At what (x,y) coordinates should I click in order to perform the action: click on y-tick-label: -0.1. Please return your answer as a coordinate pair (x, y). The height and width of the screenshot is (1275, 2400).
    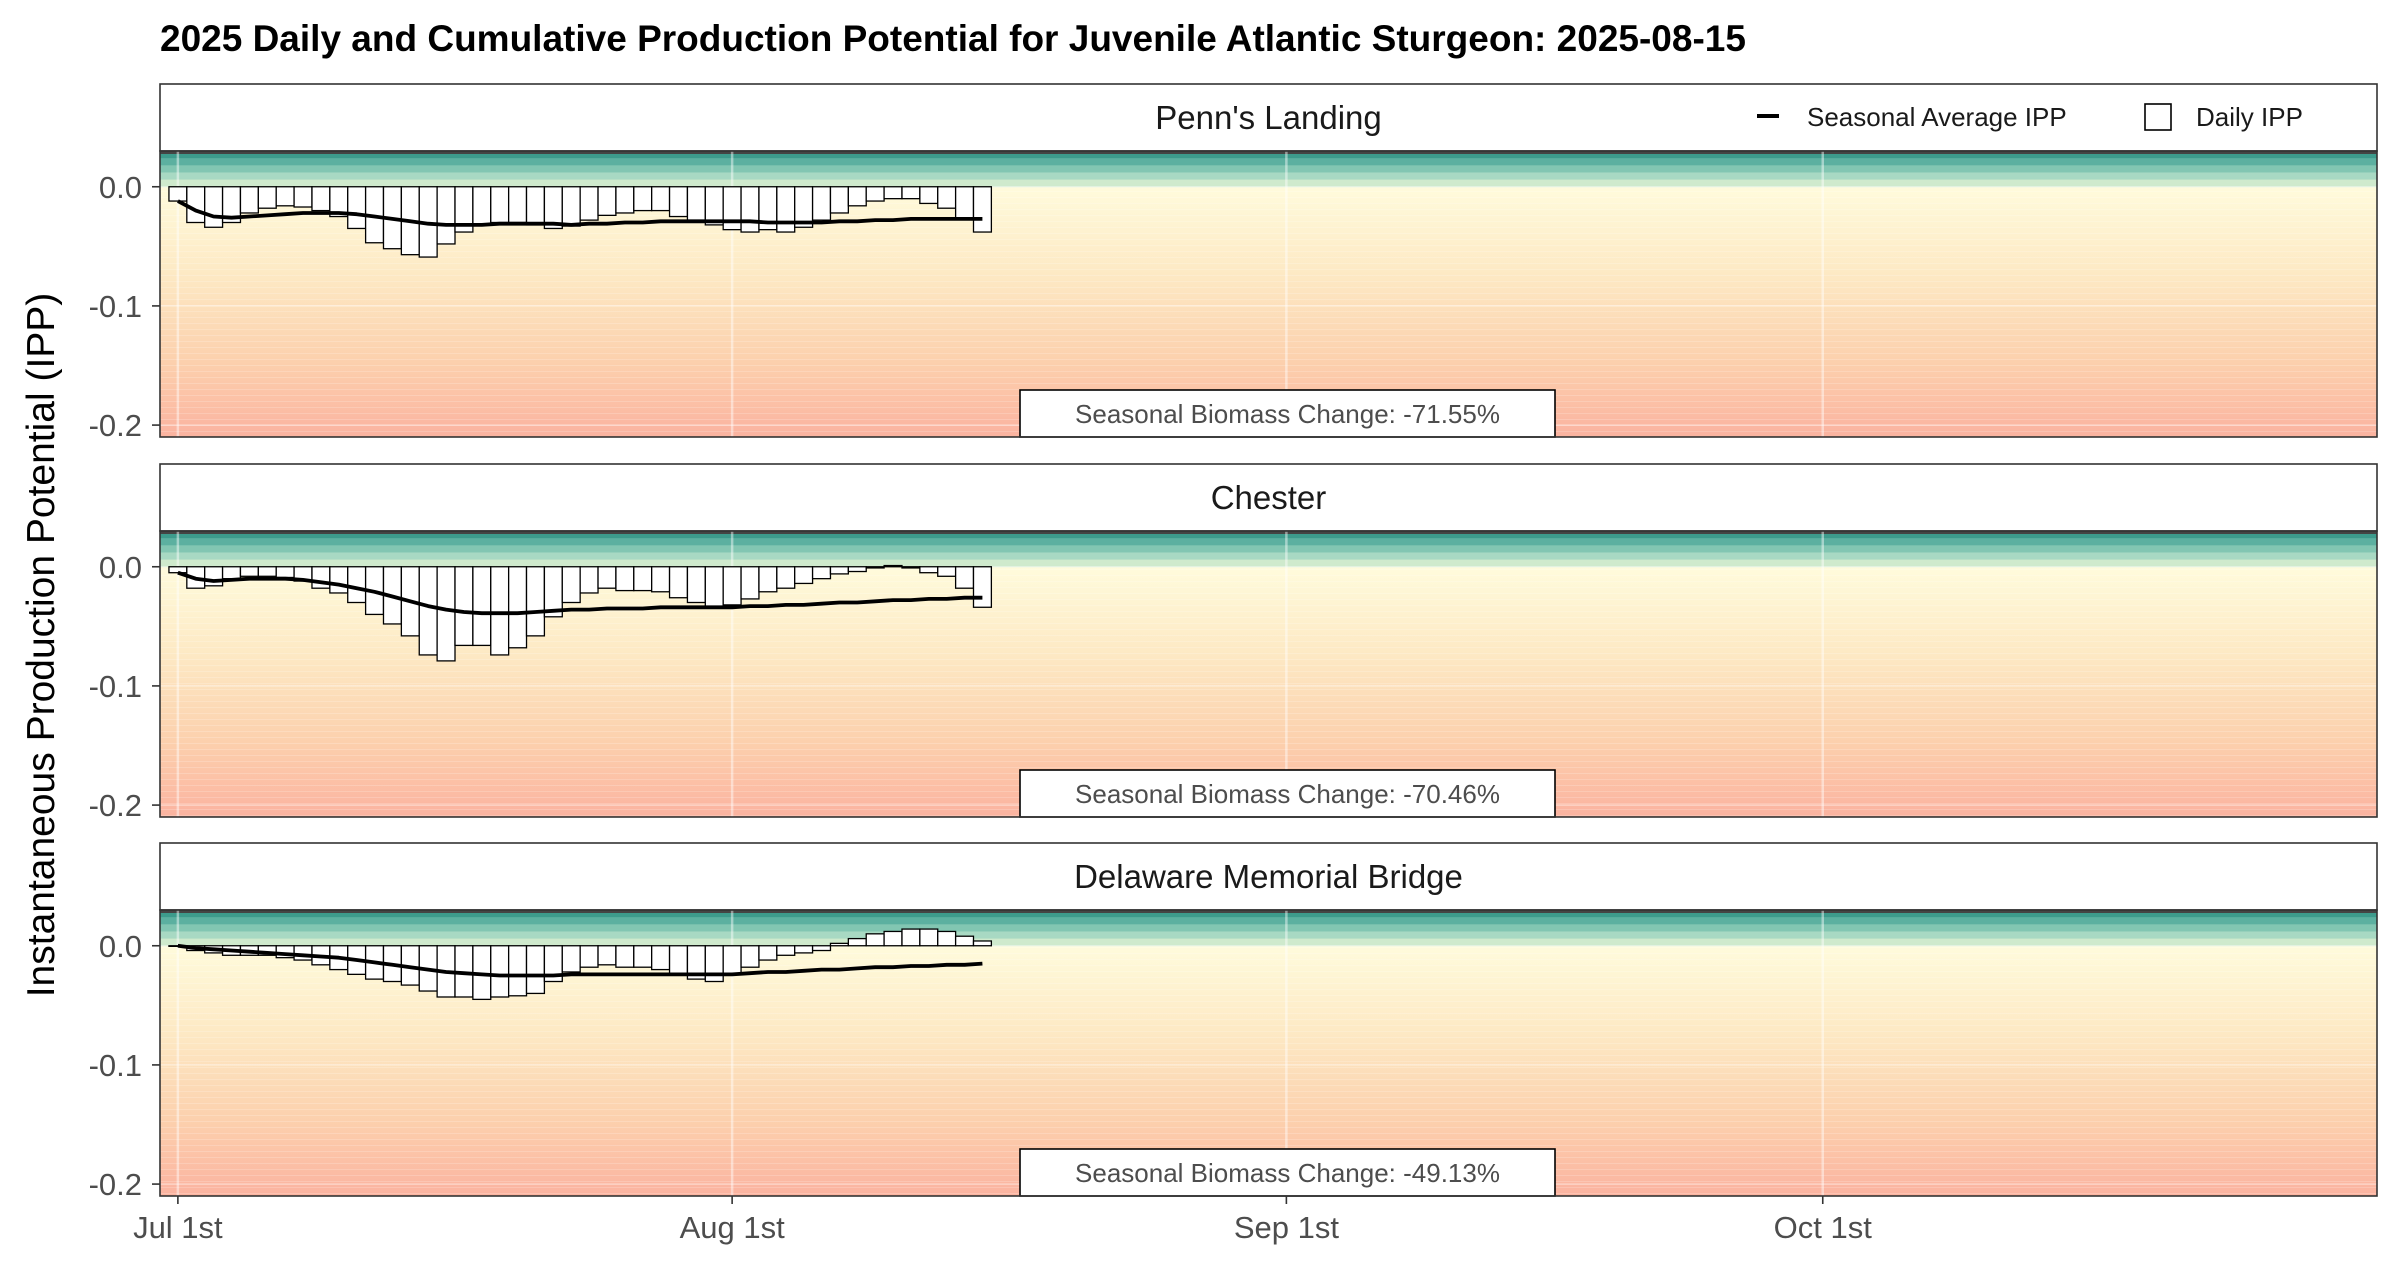
    Looking at the image, I should click on (115, 1065).